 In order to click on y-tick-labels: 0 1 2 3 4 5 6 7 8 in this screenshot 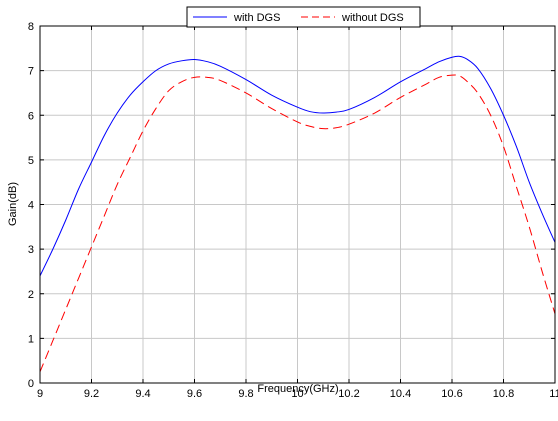, I will do `click(31, 205)`.